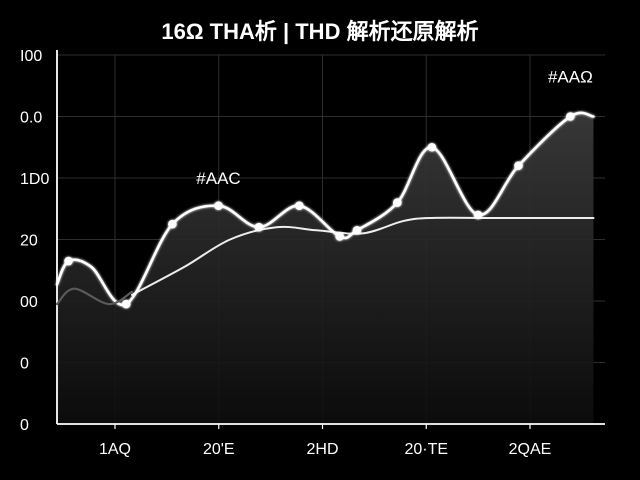 This screenshot has height=480, width=640. I want to click on x-tick-label: 20·TE, so click(426, 449).